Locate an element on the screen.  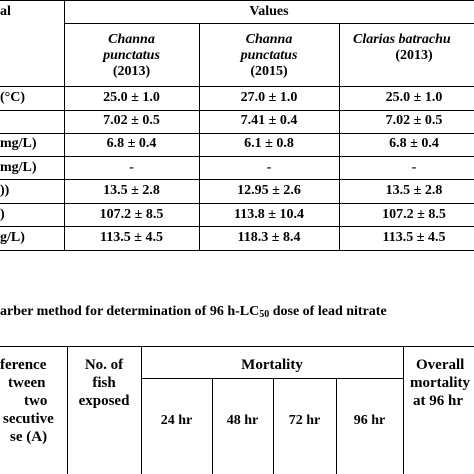
row-5-label: )) is located at coordinates (5, 190).